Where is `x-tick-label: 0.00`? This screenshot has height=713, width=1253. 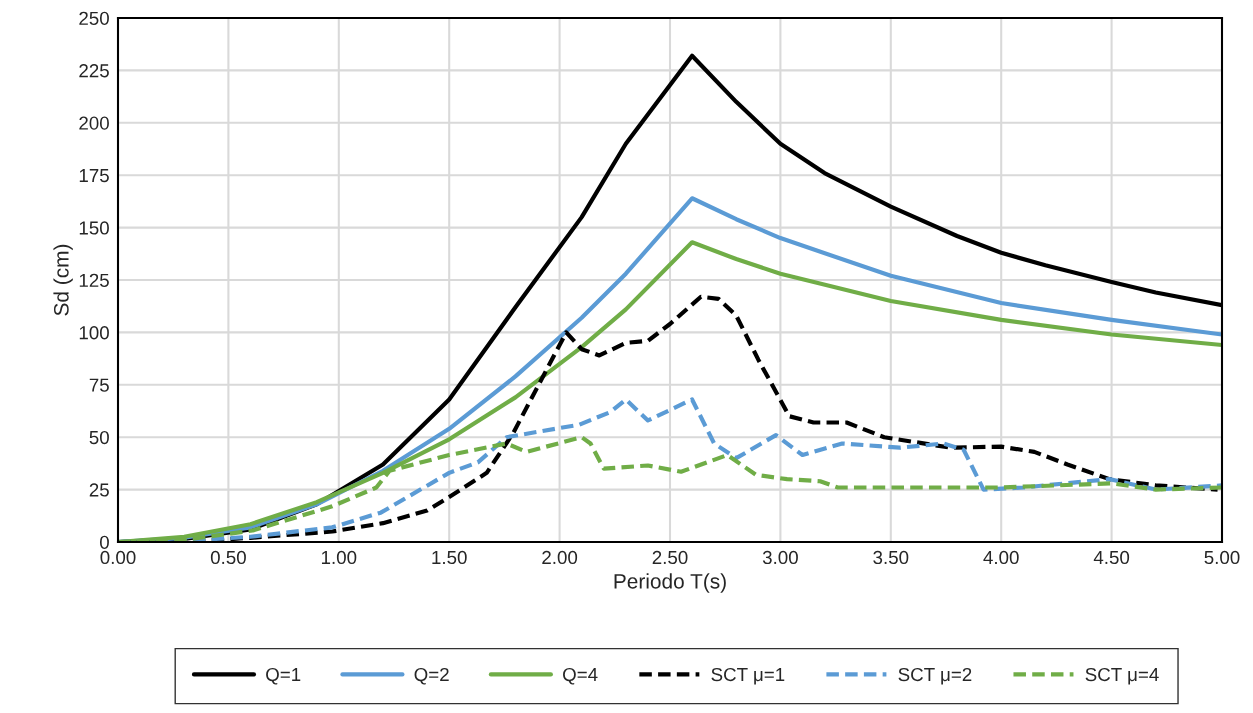
x-tick-label: 0.00 is located at coordinates (118, 557).